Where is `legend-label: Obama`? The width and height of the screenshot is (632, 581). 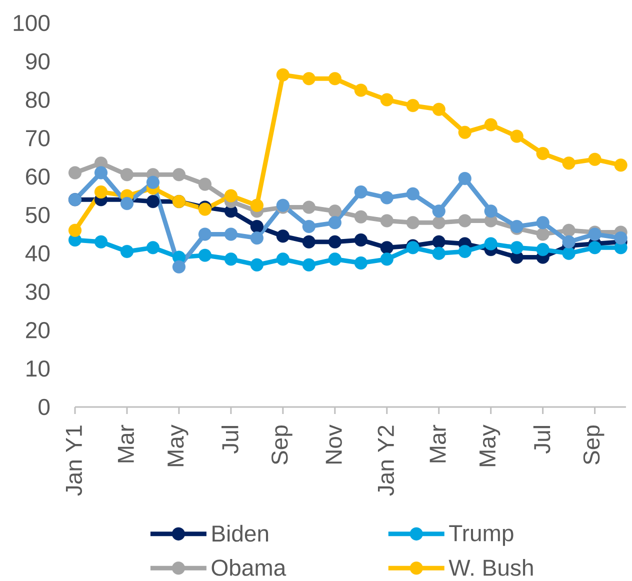 legend-label: Obama is located at coordinates (249, 567).